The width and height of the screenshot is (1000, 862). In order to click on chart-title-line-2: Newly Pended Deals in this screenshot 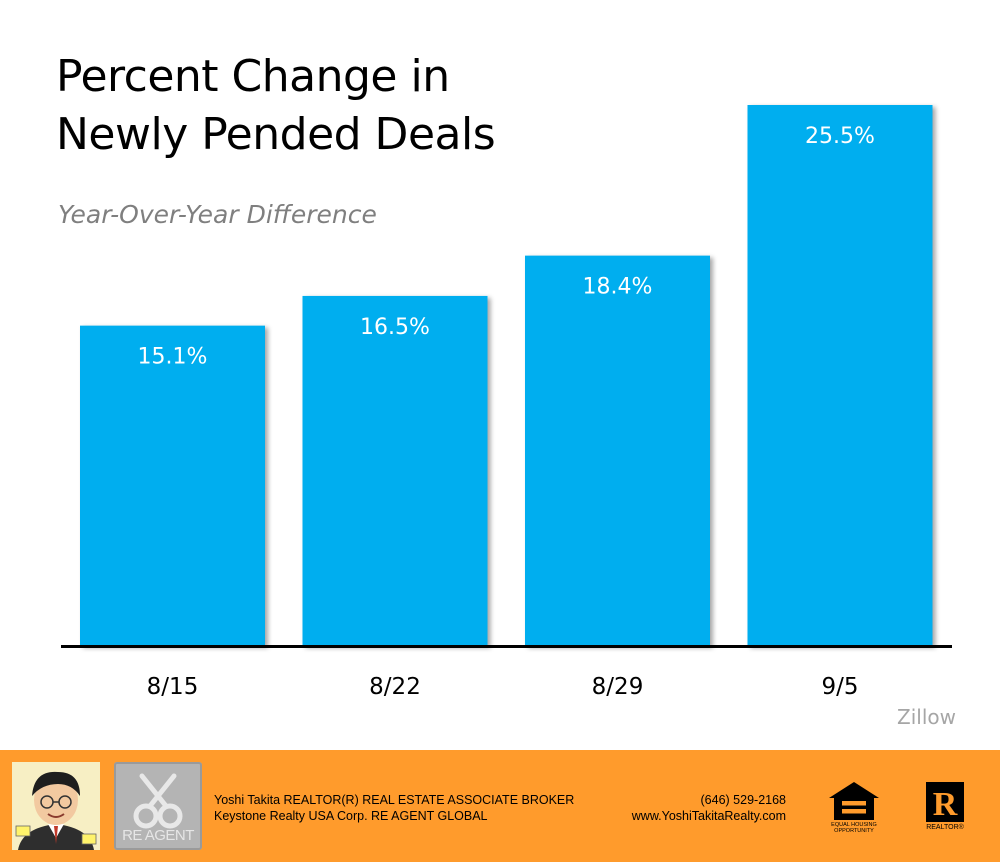, I will do `click(276, 134)`.